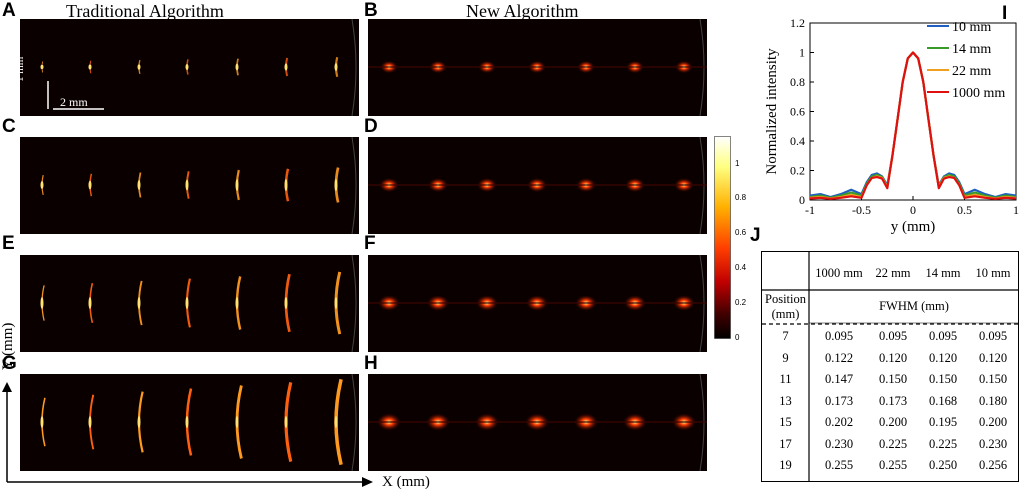 This screenshot has height=494, width=1024. I want to click on panel-letter-h: H, so click(371, 363).